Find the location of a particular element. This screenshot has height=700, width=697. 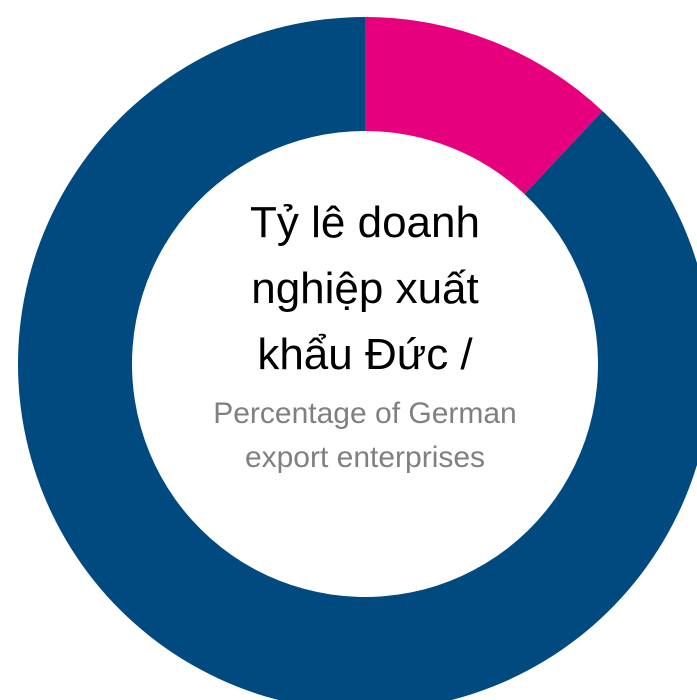

center-sublabel: Percentage of German export enterprises is located at coordinates (365, 435).